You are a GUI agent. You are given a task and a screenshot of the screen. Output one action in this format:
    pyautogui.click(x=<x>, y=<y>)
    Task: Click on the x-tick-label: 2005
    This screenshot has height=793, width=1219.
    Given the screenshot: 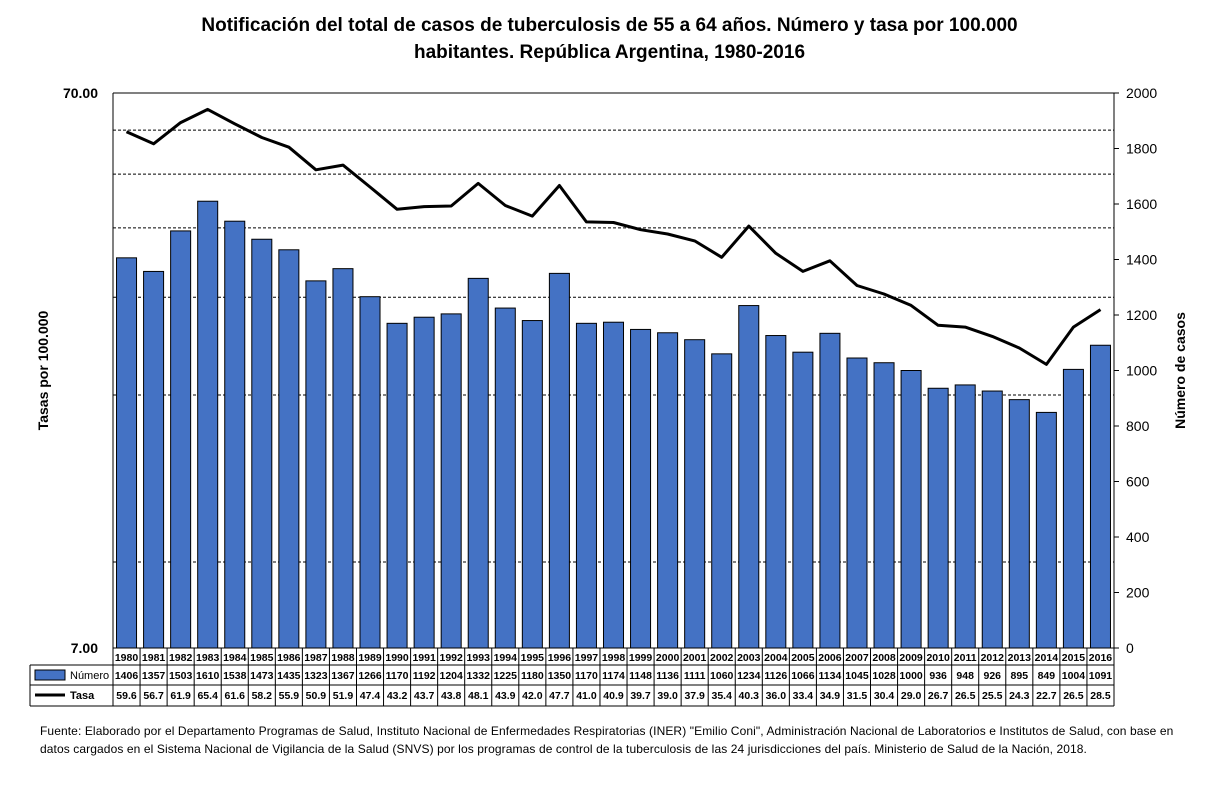 What is the action you would take?
    pyautogui.click(x=803, y=658)
    